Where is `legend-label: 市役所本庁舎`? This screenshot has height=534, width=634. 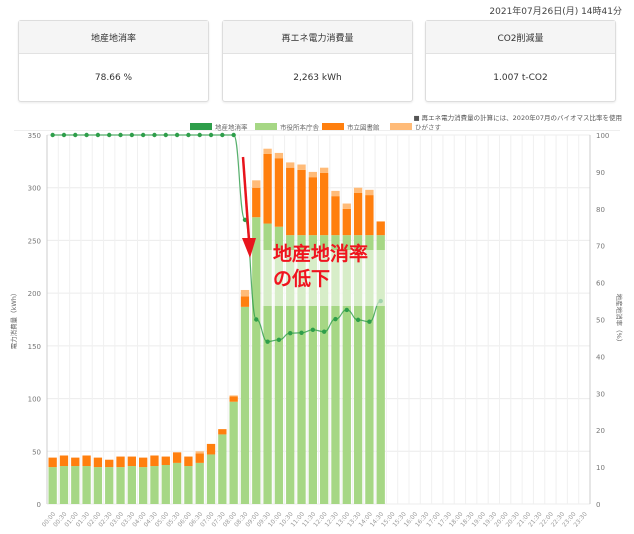
legend-label: 市役所本庁舎 is located at coordinates (300, 127).